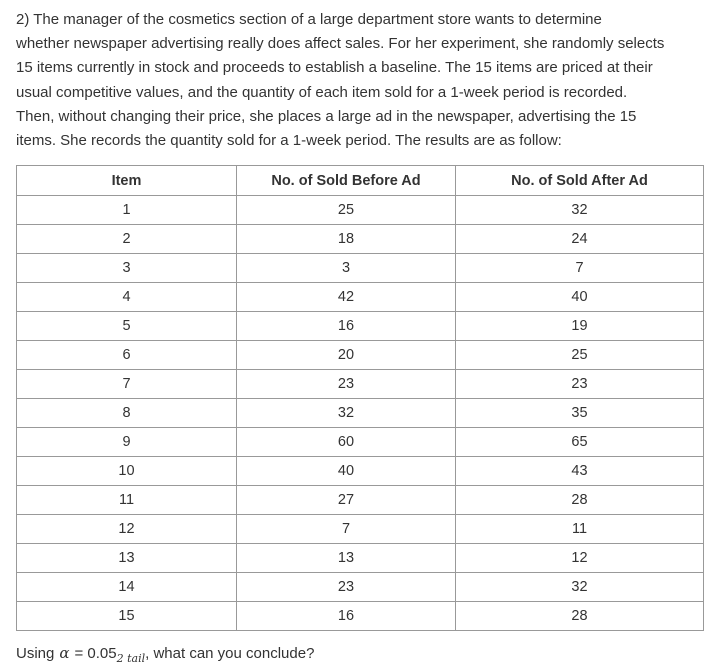  What do you see at coordinates (126, 239) in the screenshot?
I see `table-cell: 2` at bounding box center [126, 239].